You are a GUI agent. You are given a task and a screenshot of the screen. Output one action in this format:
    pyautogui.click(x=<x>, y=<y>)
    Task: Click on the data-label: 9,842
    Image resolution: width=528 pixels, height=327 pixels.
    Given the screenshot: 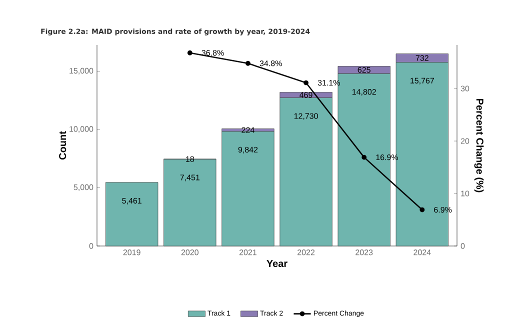 What is the action you would take?
    pyautogui.click(x=248, y=150)
    